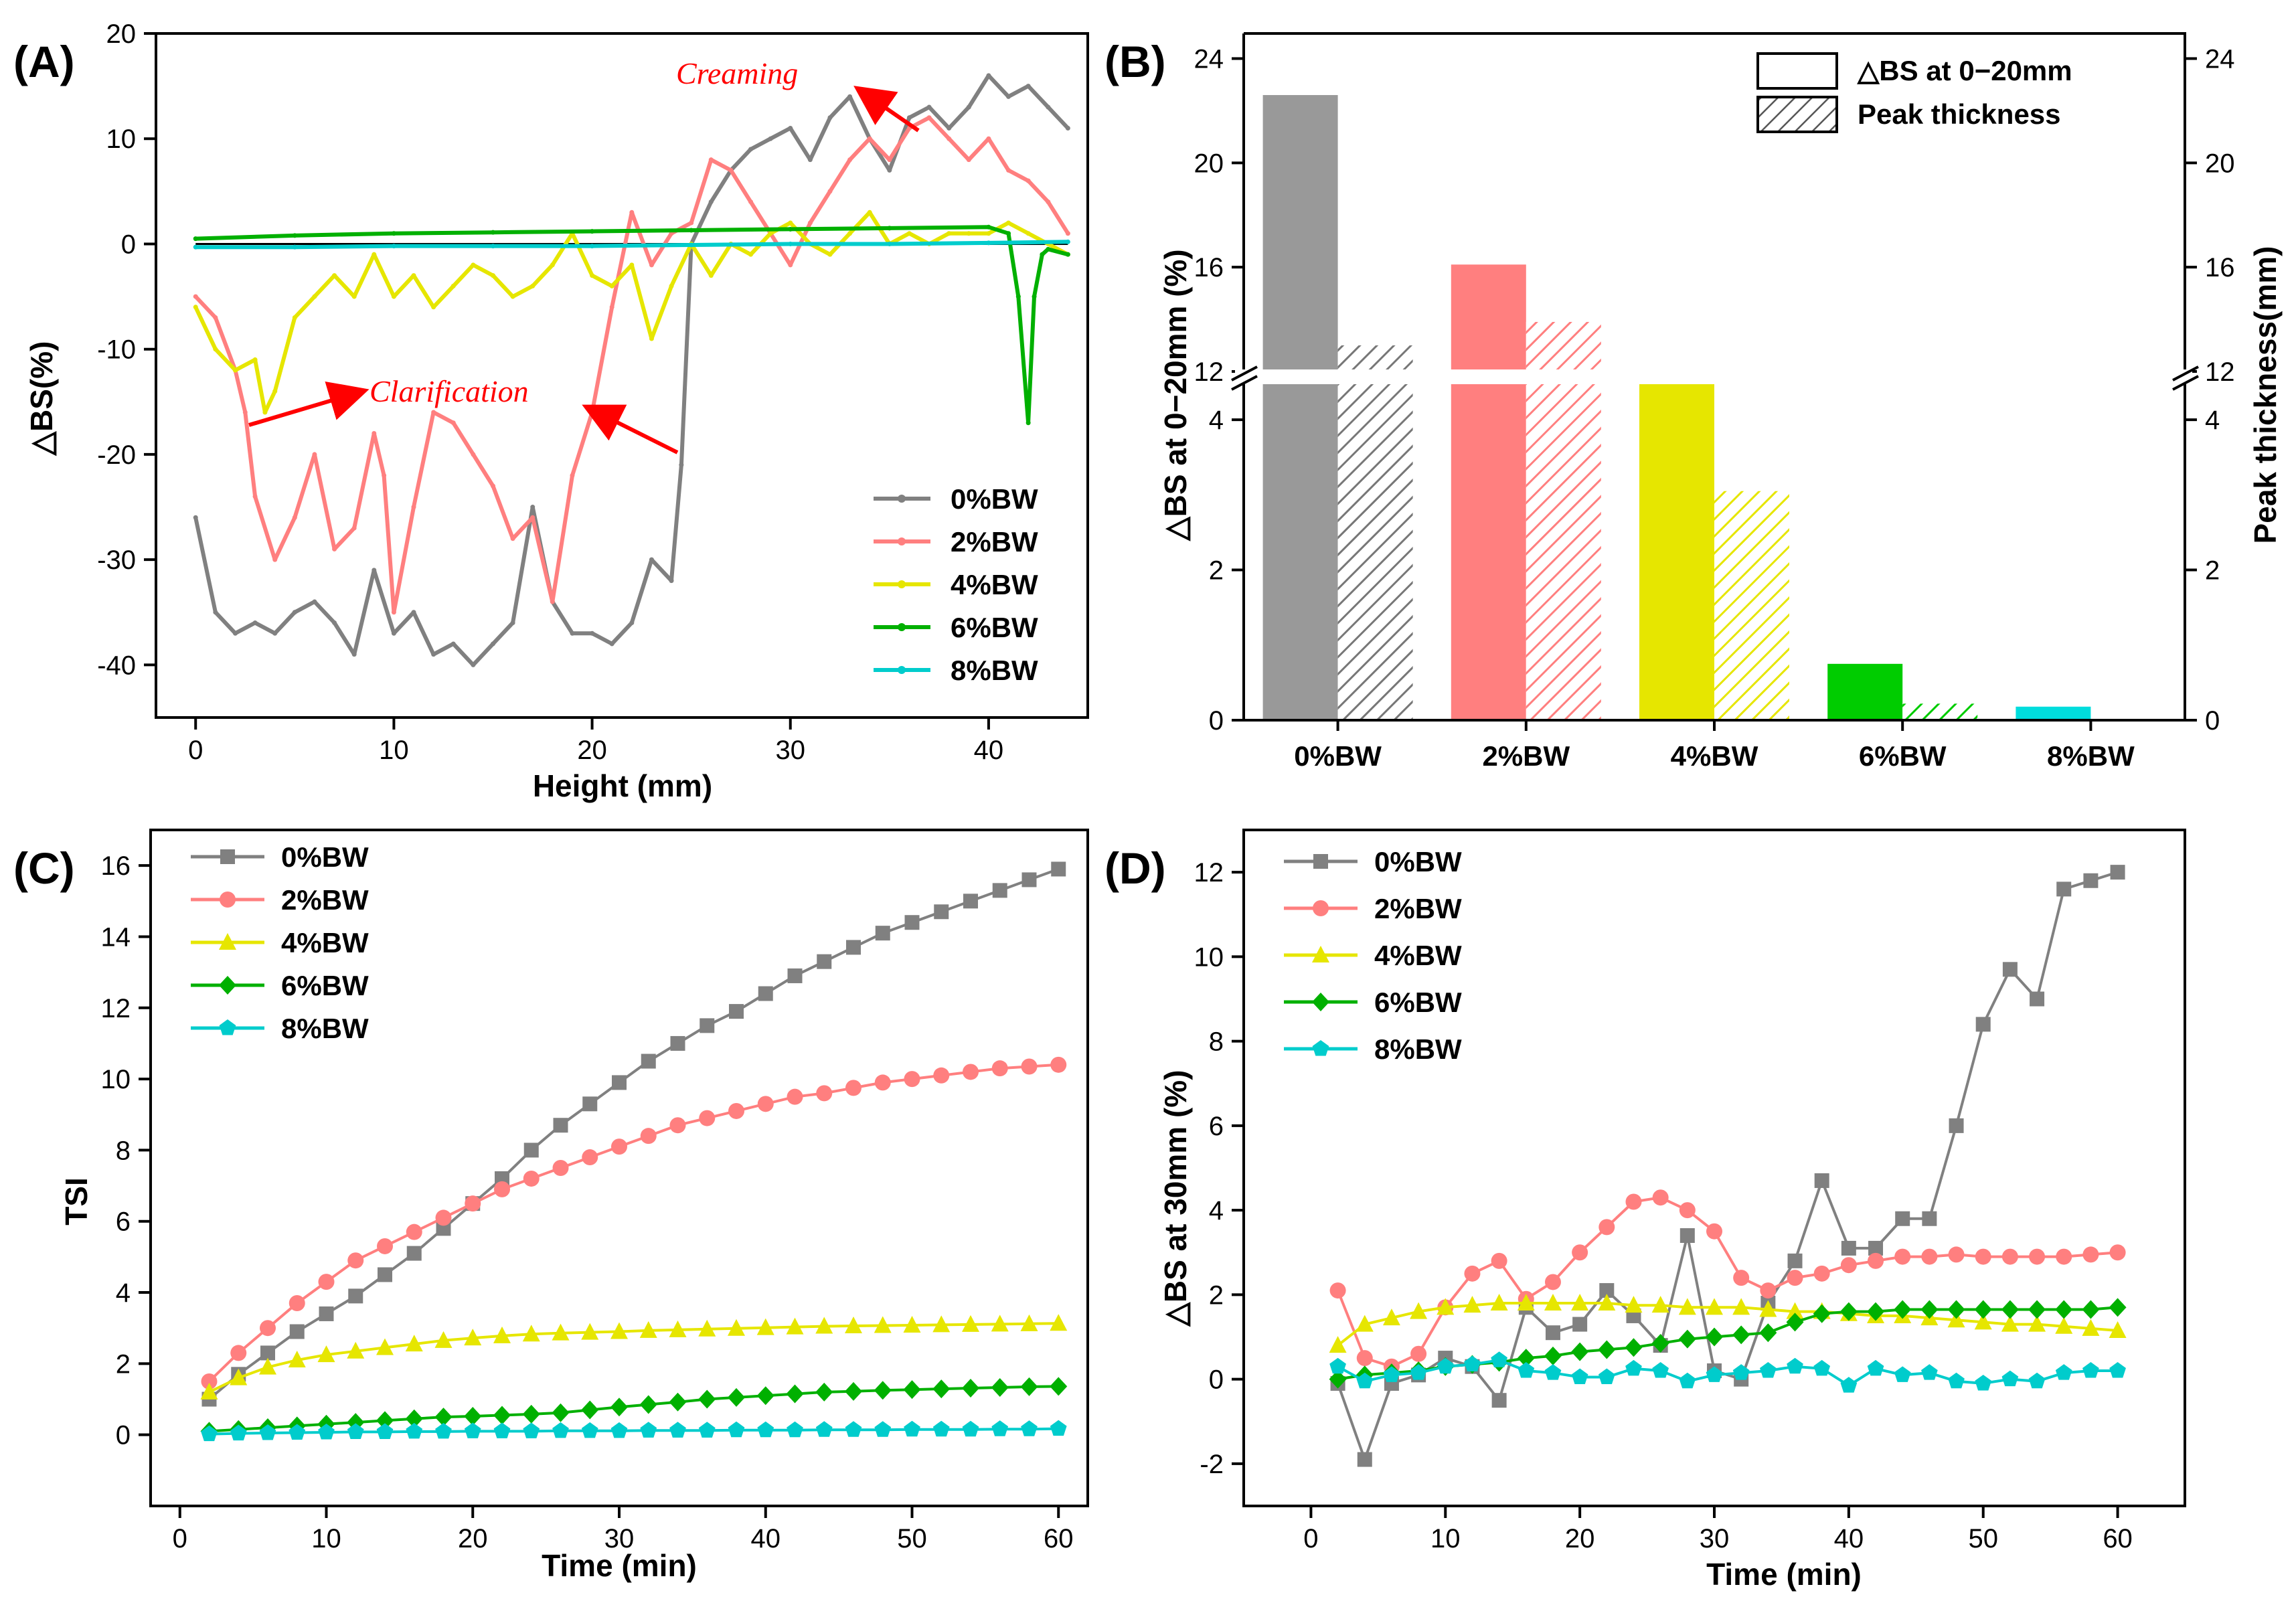 The width and height of the screenshot is (2296, 1603). What do you see at coordinates (116, 866) in the screenshot?
I see `panel-c-y-tick-label: 16` at bounding box center [116, 866].